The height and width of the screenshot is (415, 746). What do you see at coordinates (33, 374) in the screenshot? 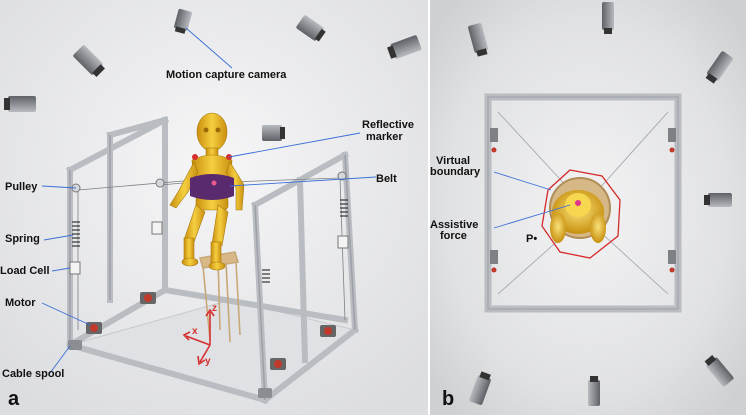
I see `label-cable-spool: Cable spool` at bounding box center [33, 374].